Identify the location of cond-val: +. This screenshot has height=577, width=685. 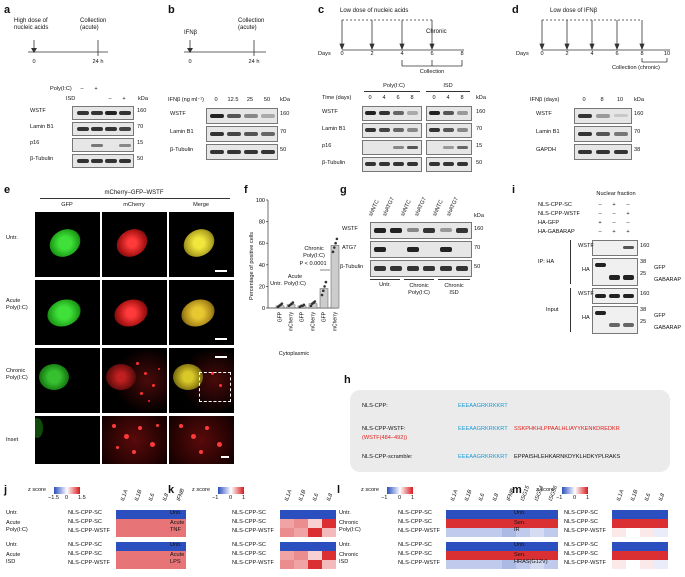
(96, 89).